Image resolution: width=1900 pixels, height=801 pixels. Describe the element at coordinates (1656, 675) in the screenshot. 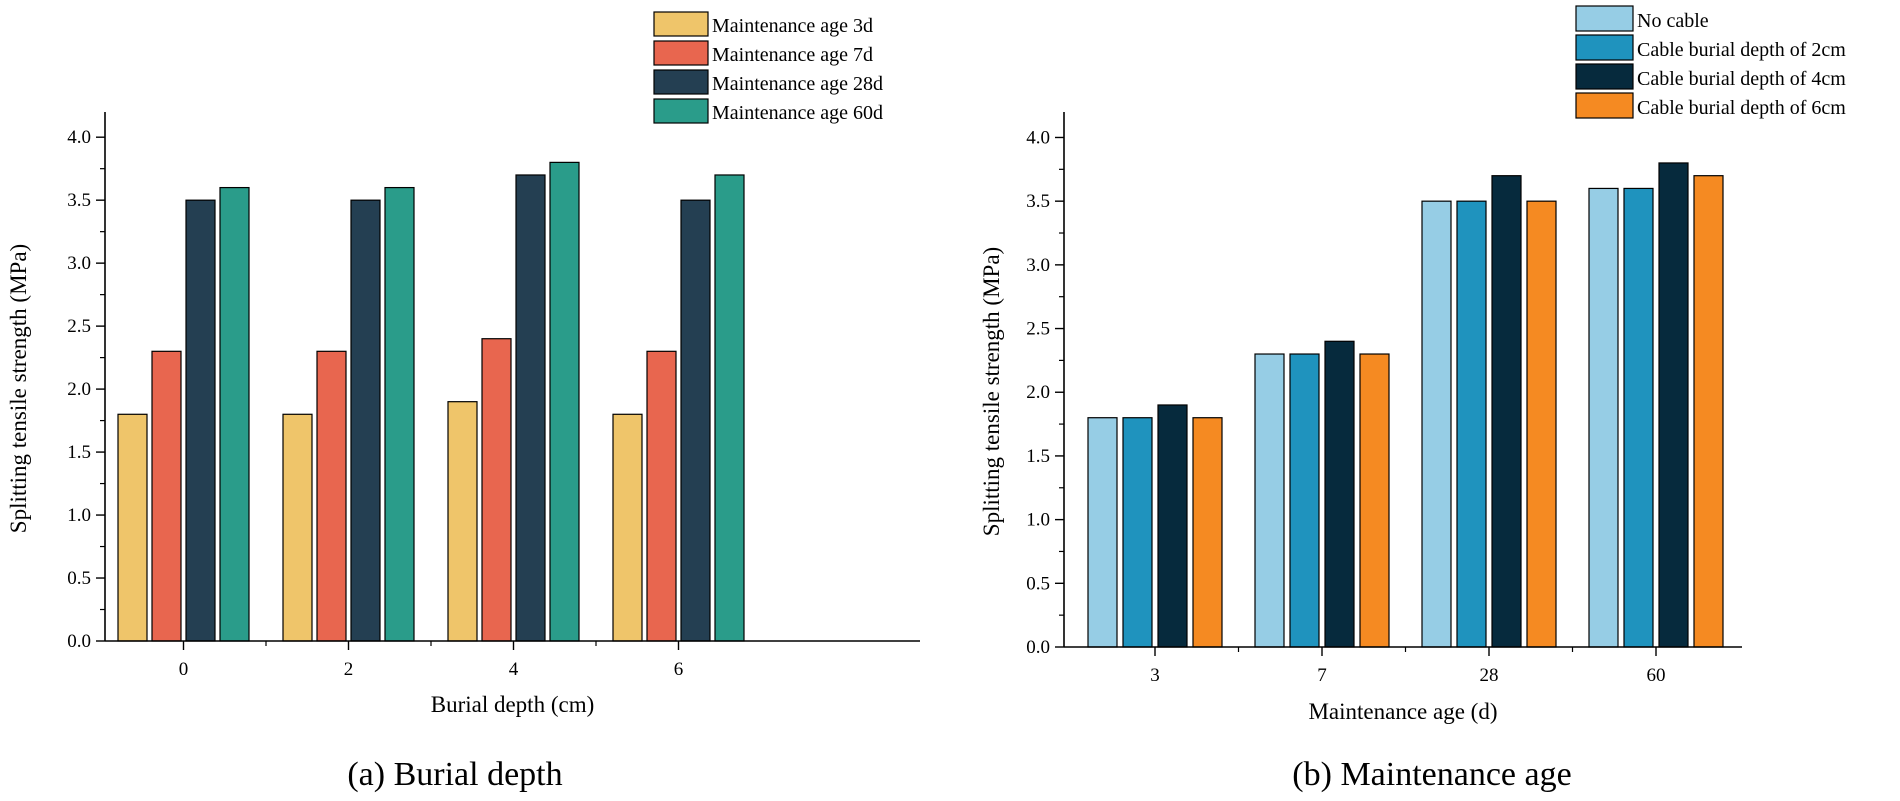

I see `x-tick-label: 60` at that location.